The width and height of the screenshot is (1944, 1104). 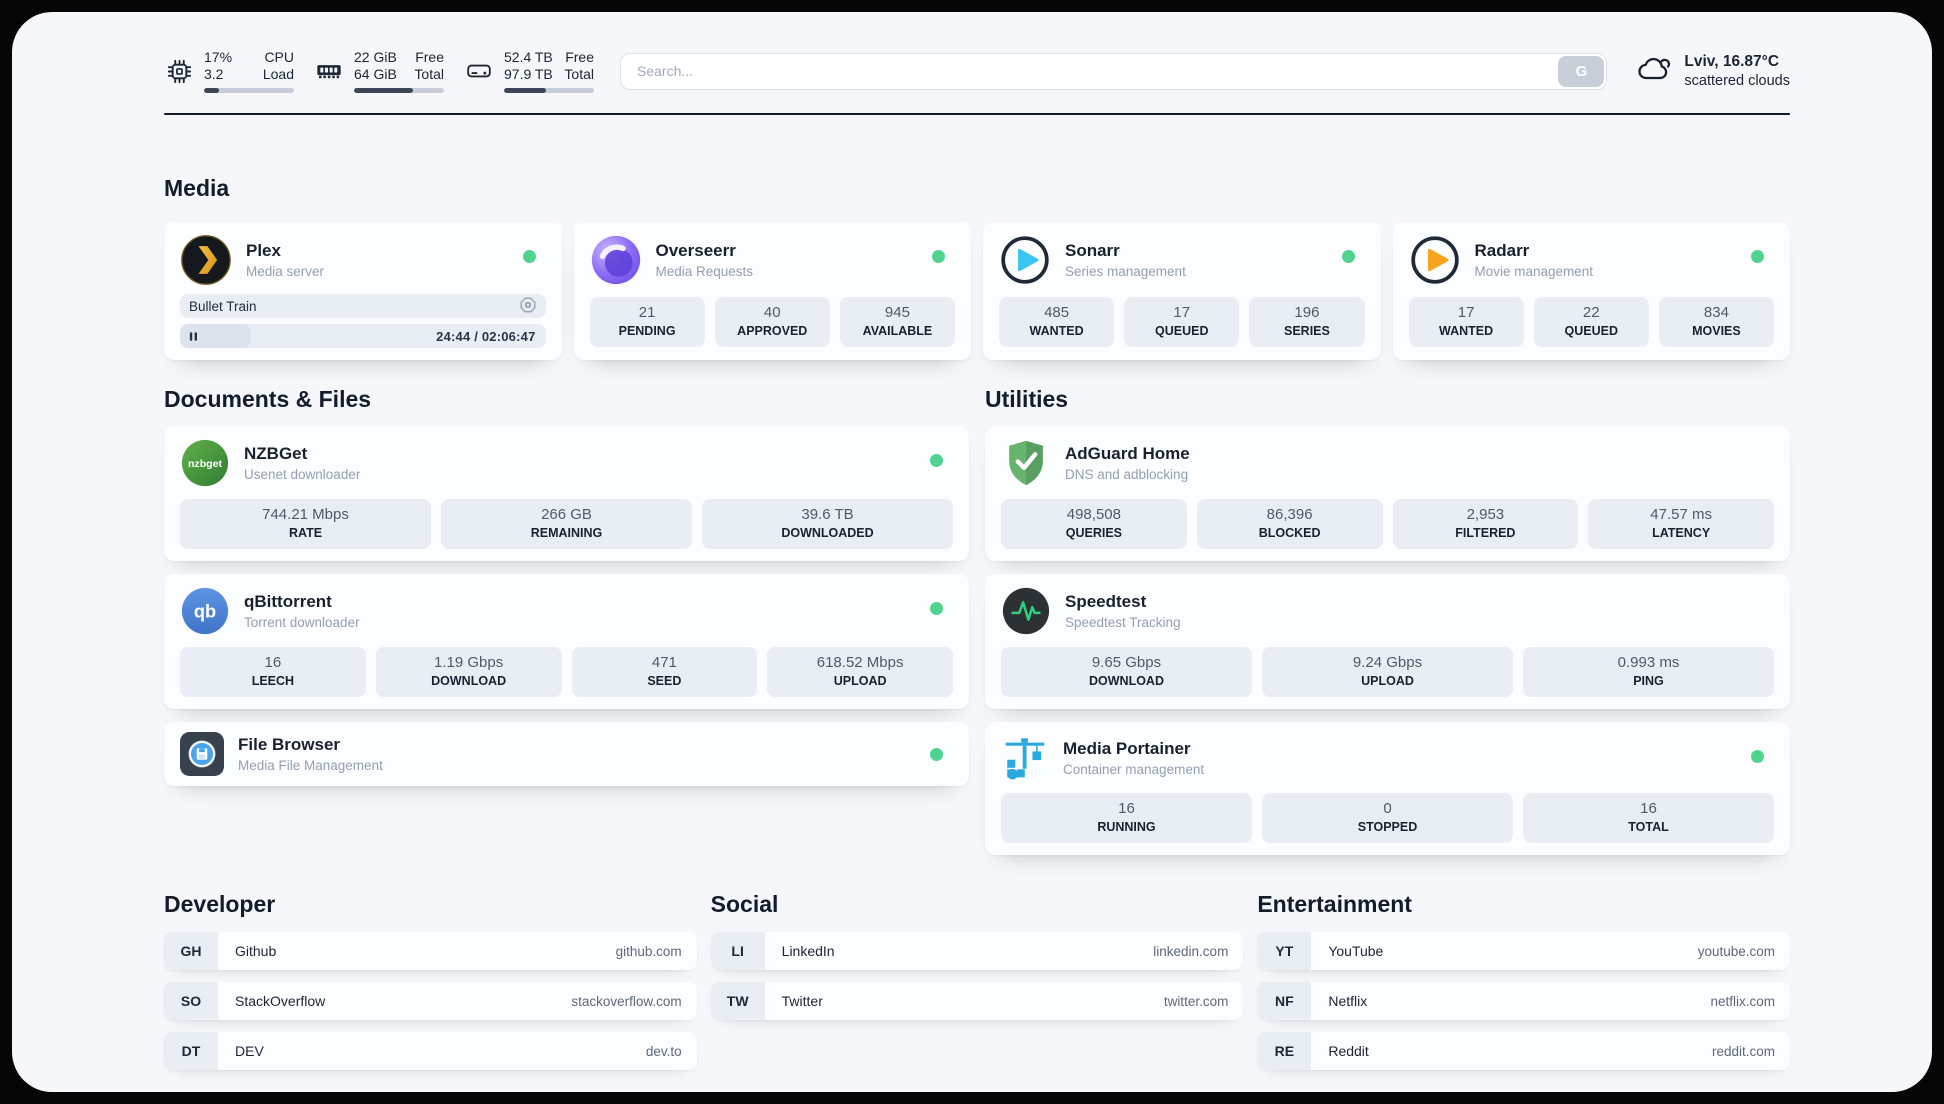 I want to click on bookmark-linkedin: LI LinkedIn linkedin.com, so click(x=977, y=951).